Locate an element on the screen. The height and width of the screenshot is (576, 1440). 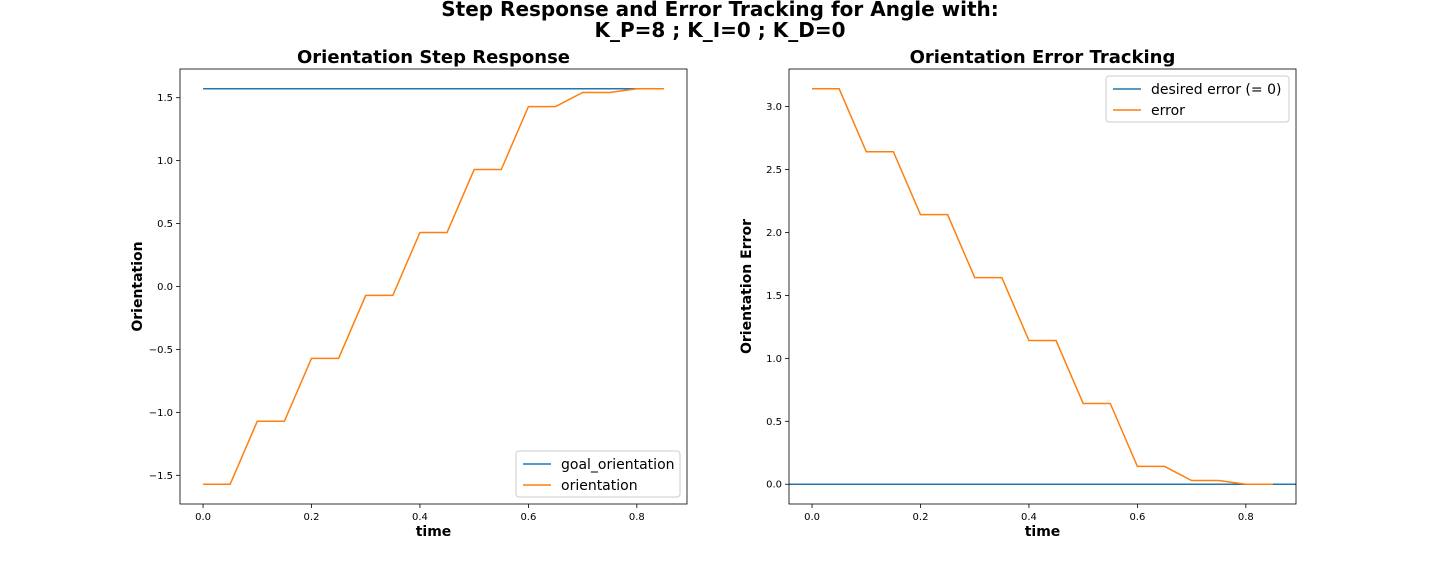
legend-entry-label: goal_orientation is located at coordinates (618, 465).